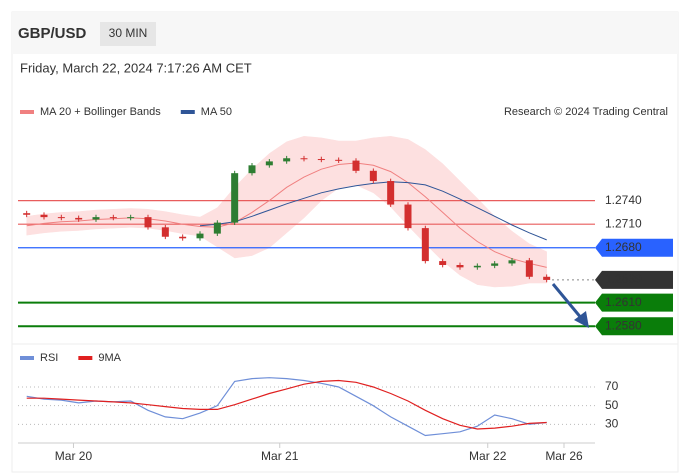 Image resolution: width=692 pixels, height=475 pixels. Describe the element at coordinates (488, 456) in the screenshot. I see `x-tick-label: Mar 22` at that location.